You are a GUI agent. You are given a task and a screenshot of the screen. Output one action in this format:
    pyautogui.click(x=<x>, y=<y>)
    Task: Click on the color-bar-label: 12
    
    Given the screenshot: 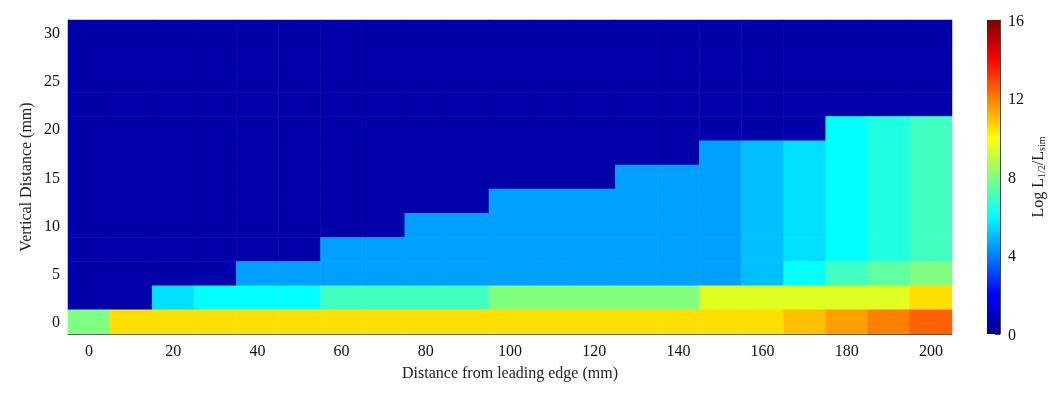 What is the action you would take?
    pyautogui.click(x=1016, y=98)
    